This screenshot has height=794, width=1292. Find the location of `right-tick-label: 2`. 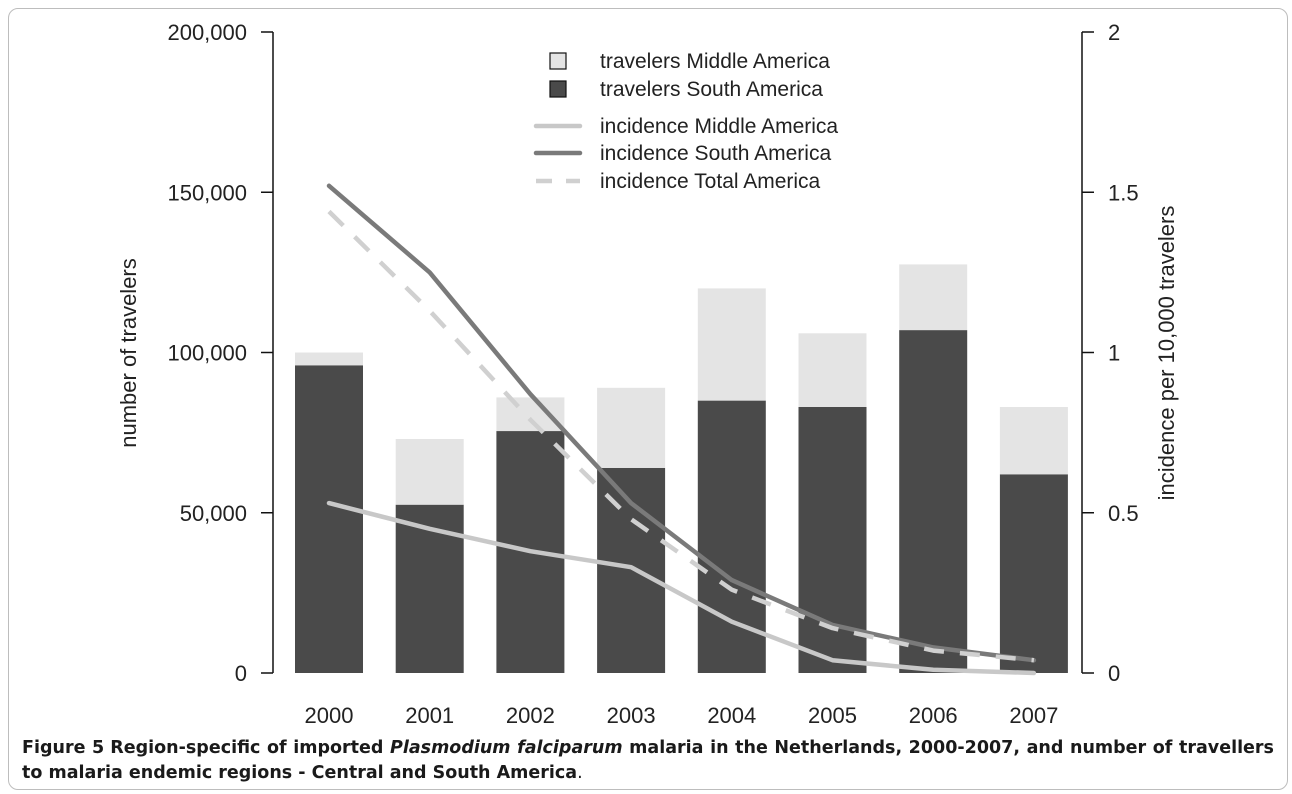

right-tick-label: 2 is located at coordinates (1114, 32).